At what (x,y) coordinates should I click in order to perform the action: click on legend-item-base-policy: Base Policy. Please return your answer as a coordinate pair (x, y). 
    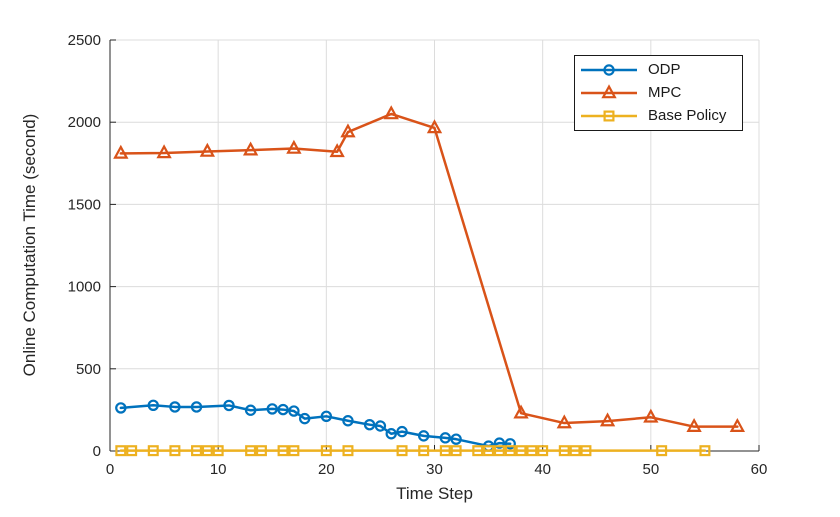
    Looking at the image, I should click on (658, 115).